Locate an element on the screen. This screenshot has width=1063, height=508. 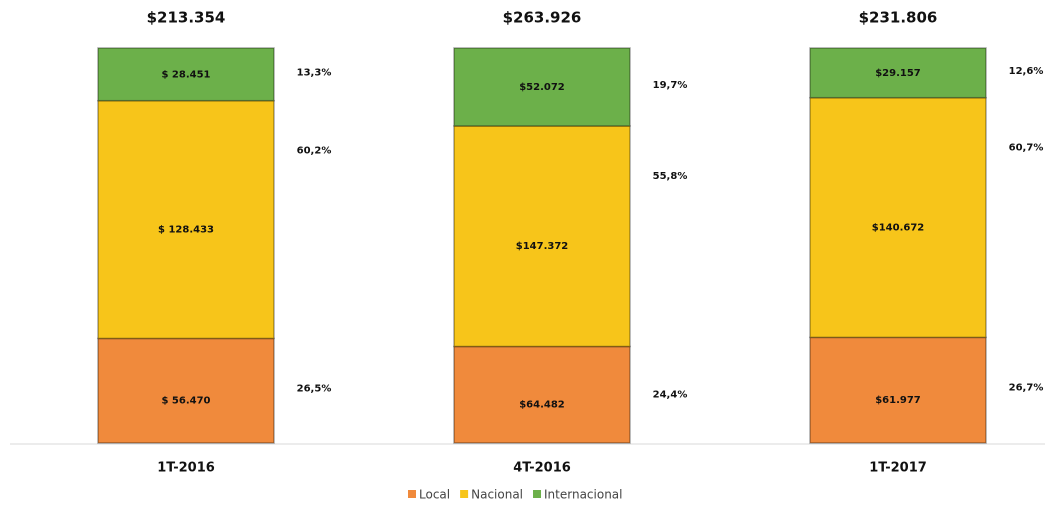
share-label: 55,8% is located at coordinates (670, 176).